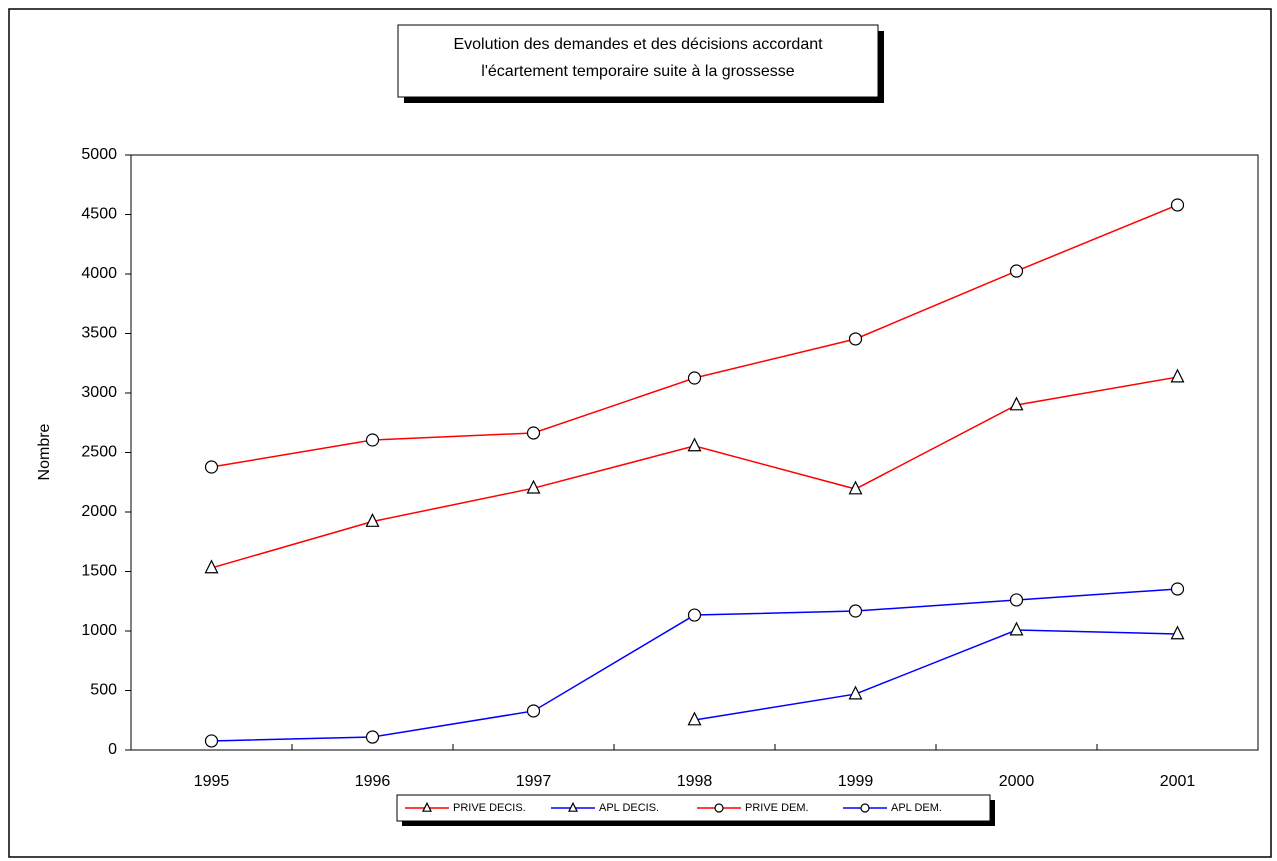  Describe the element at coordinates (99, 273) in the screenshot. I see `y-tick-label: 4000` at that location.